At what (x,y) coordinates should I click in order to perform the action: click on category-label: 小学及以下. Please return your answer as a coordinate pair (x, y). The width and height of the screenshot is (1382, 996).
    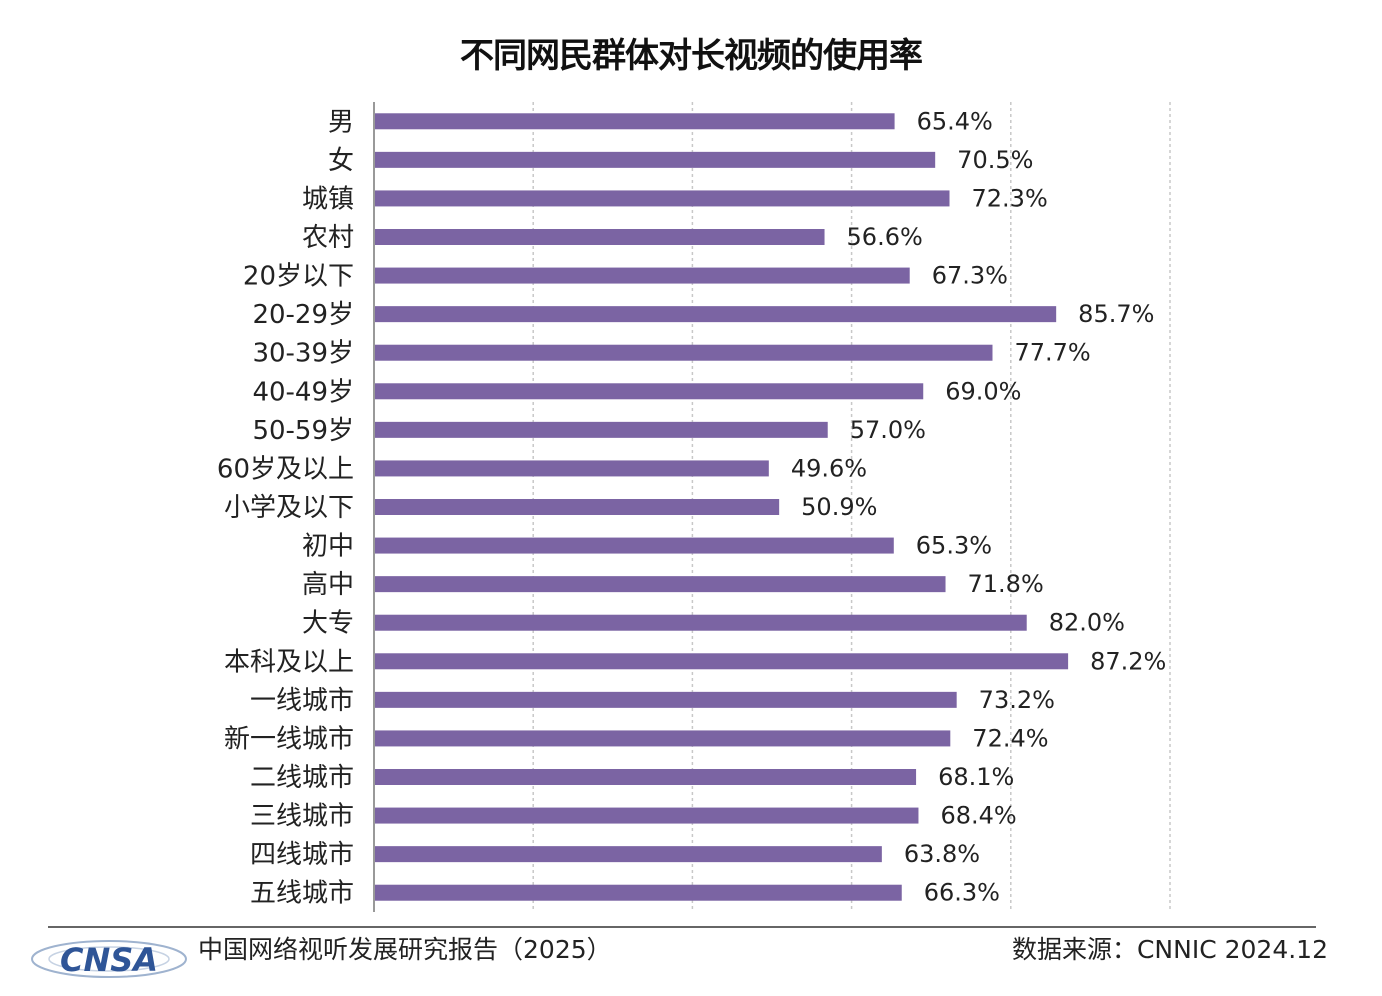
    Looking at the image, I should click on (289, 508).